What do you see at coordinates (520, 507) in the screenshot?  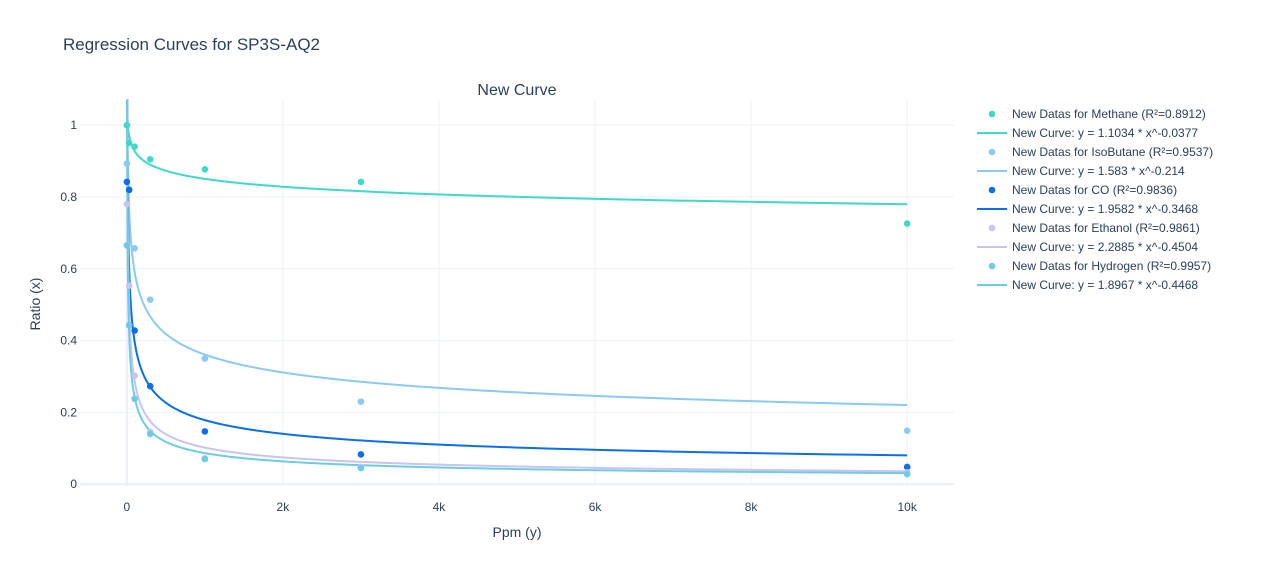 I see `x-axis-ticks: 0 2k 4k 6k 8k 10k` at bounding box center [520, 507].